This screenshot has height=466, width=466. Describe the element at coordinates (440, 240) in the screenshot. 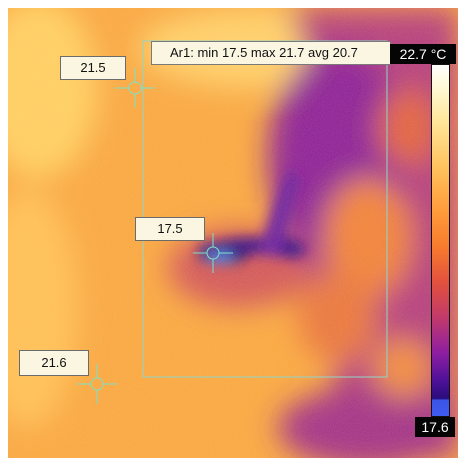

I see `temperature-colorbar` at that location.